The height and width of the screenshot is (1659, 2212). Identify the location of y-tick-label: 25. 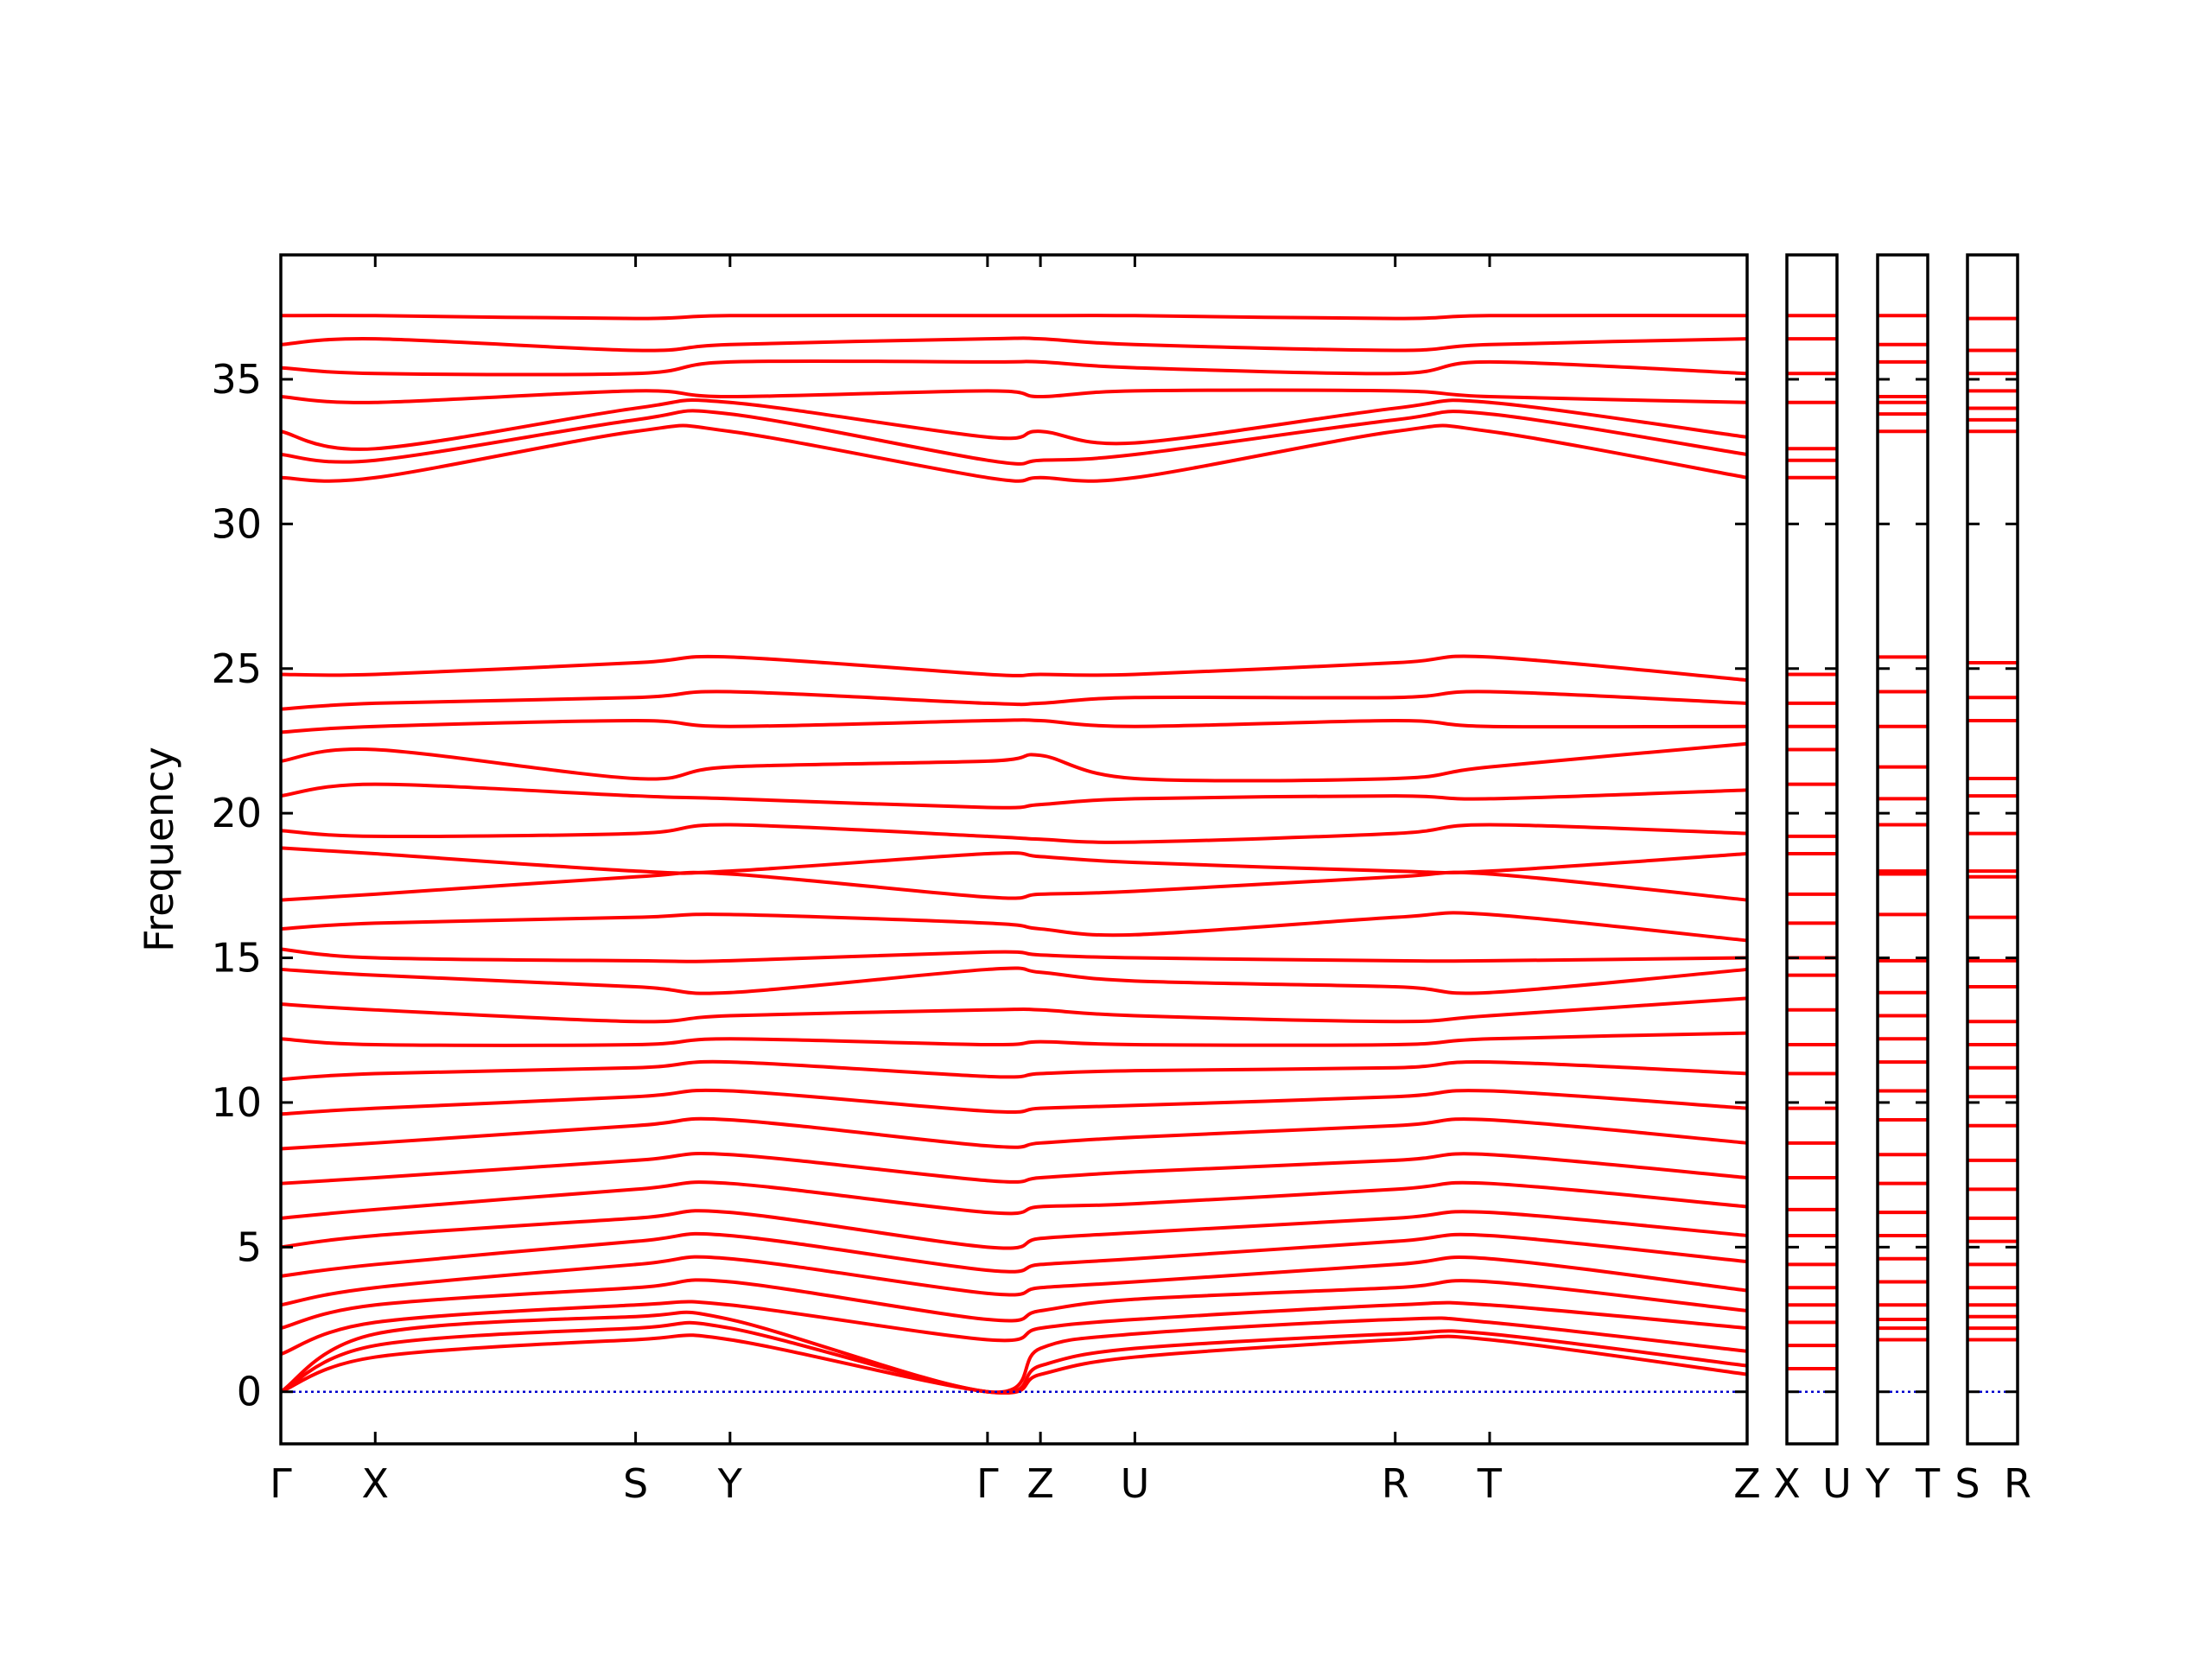
(236, 668).